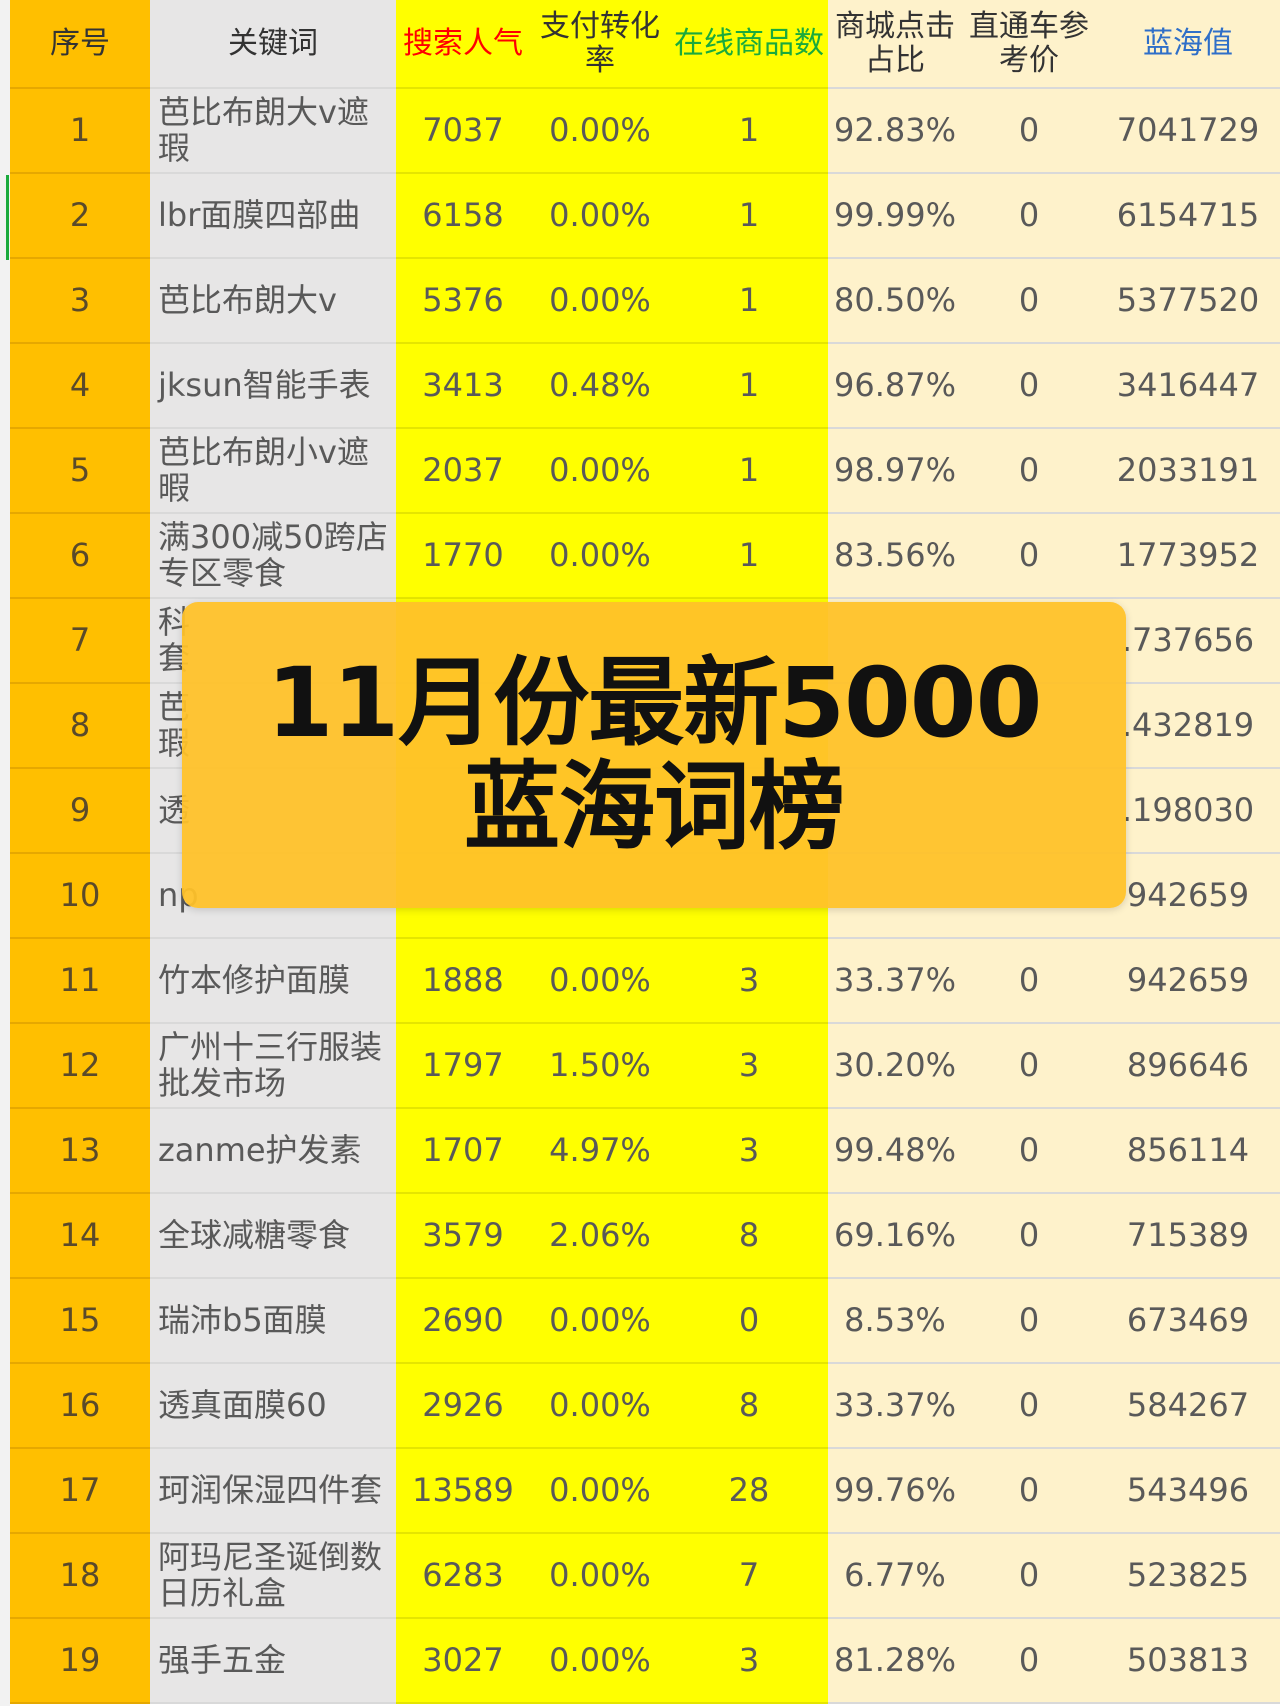 This screenshot has width=1280, height=1706. What do you see at coordinates (1188, 1151) in the screenshot?
I see `cell-blue-value: 856114` at bounding box center [1188, 1151].